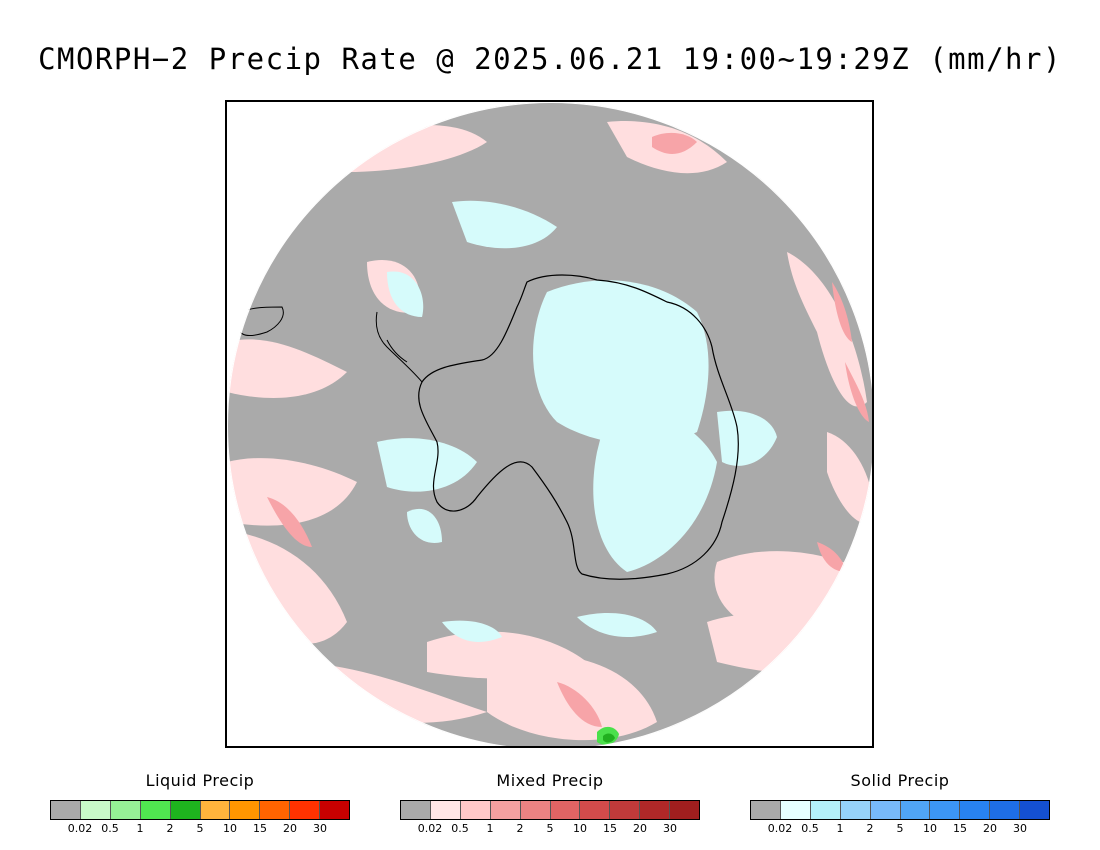  I want to click on legend-mixed: Mixed Precip 0.02 0.5 1 2 5 10 15 20 30, so click(550, 802).